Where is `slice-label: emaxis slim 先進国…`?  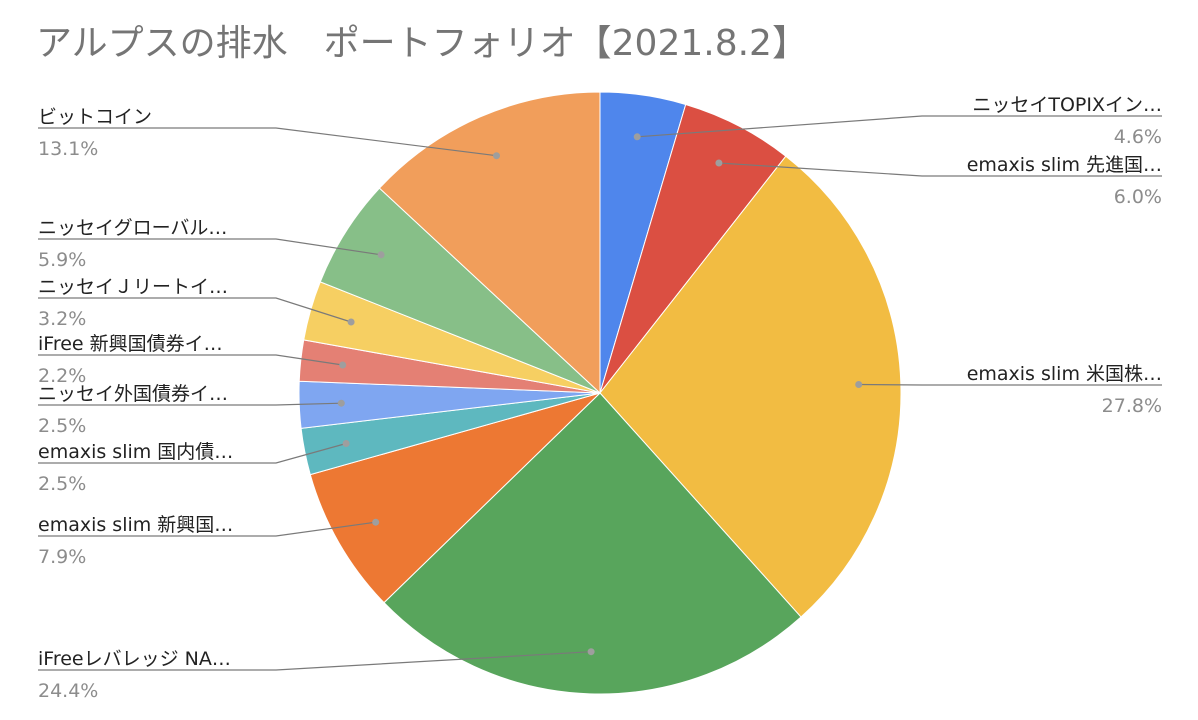 slice-label: emaxis slim 先進国… is located at coordinates (1064, 165).